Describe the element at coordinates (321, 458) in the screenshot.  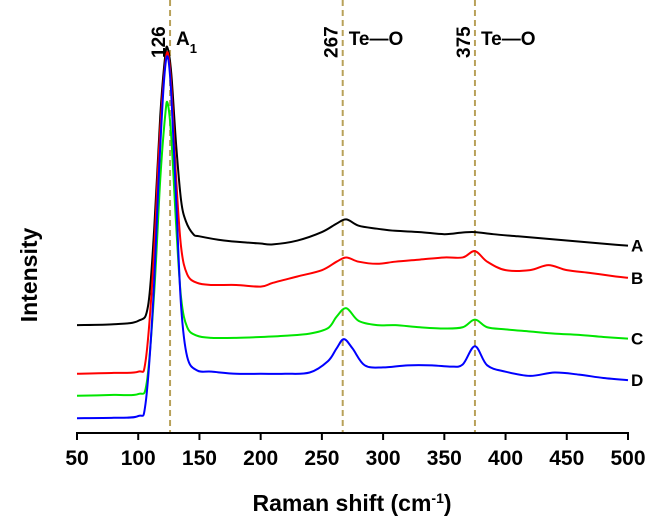
I see `x-tick-label: 250` at that location.